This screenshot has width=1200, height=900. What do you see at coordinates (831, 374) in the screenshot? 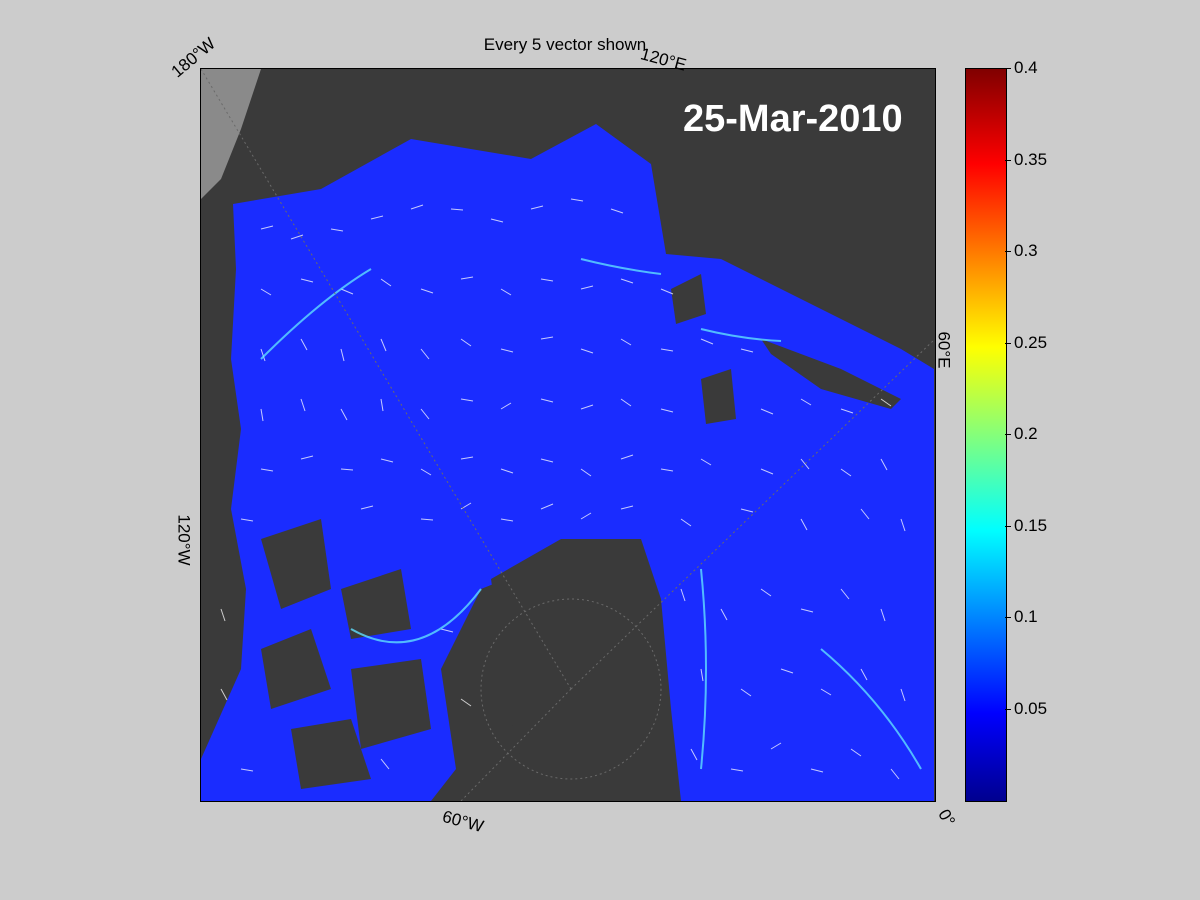
I see `novaya-zemlya` at bounding box center [831, 374].